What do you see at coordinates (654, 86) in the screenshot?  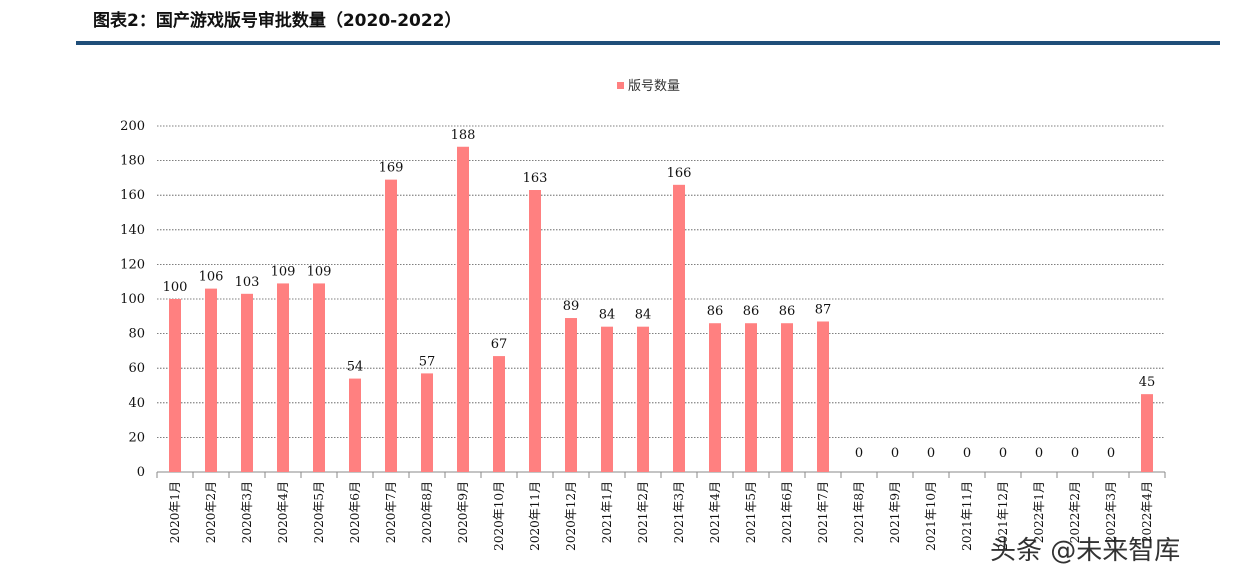 I see `legend-label: 版号数量` at bounding box center [654, 86].